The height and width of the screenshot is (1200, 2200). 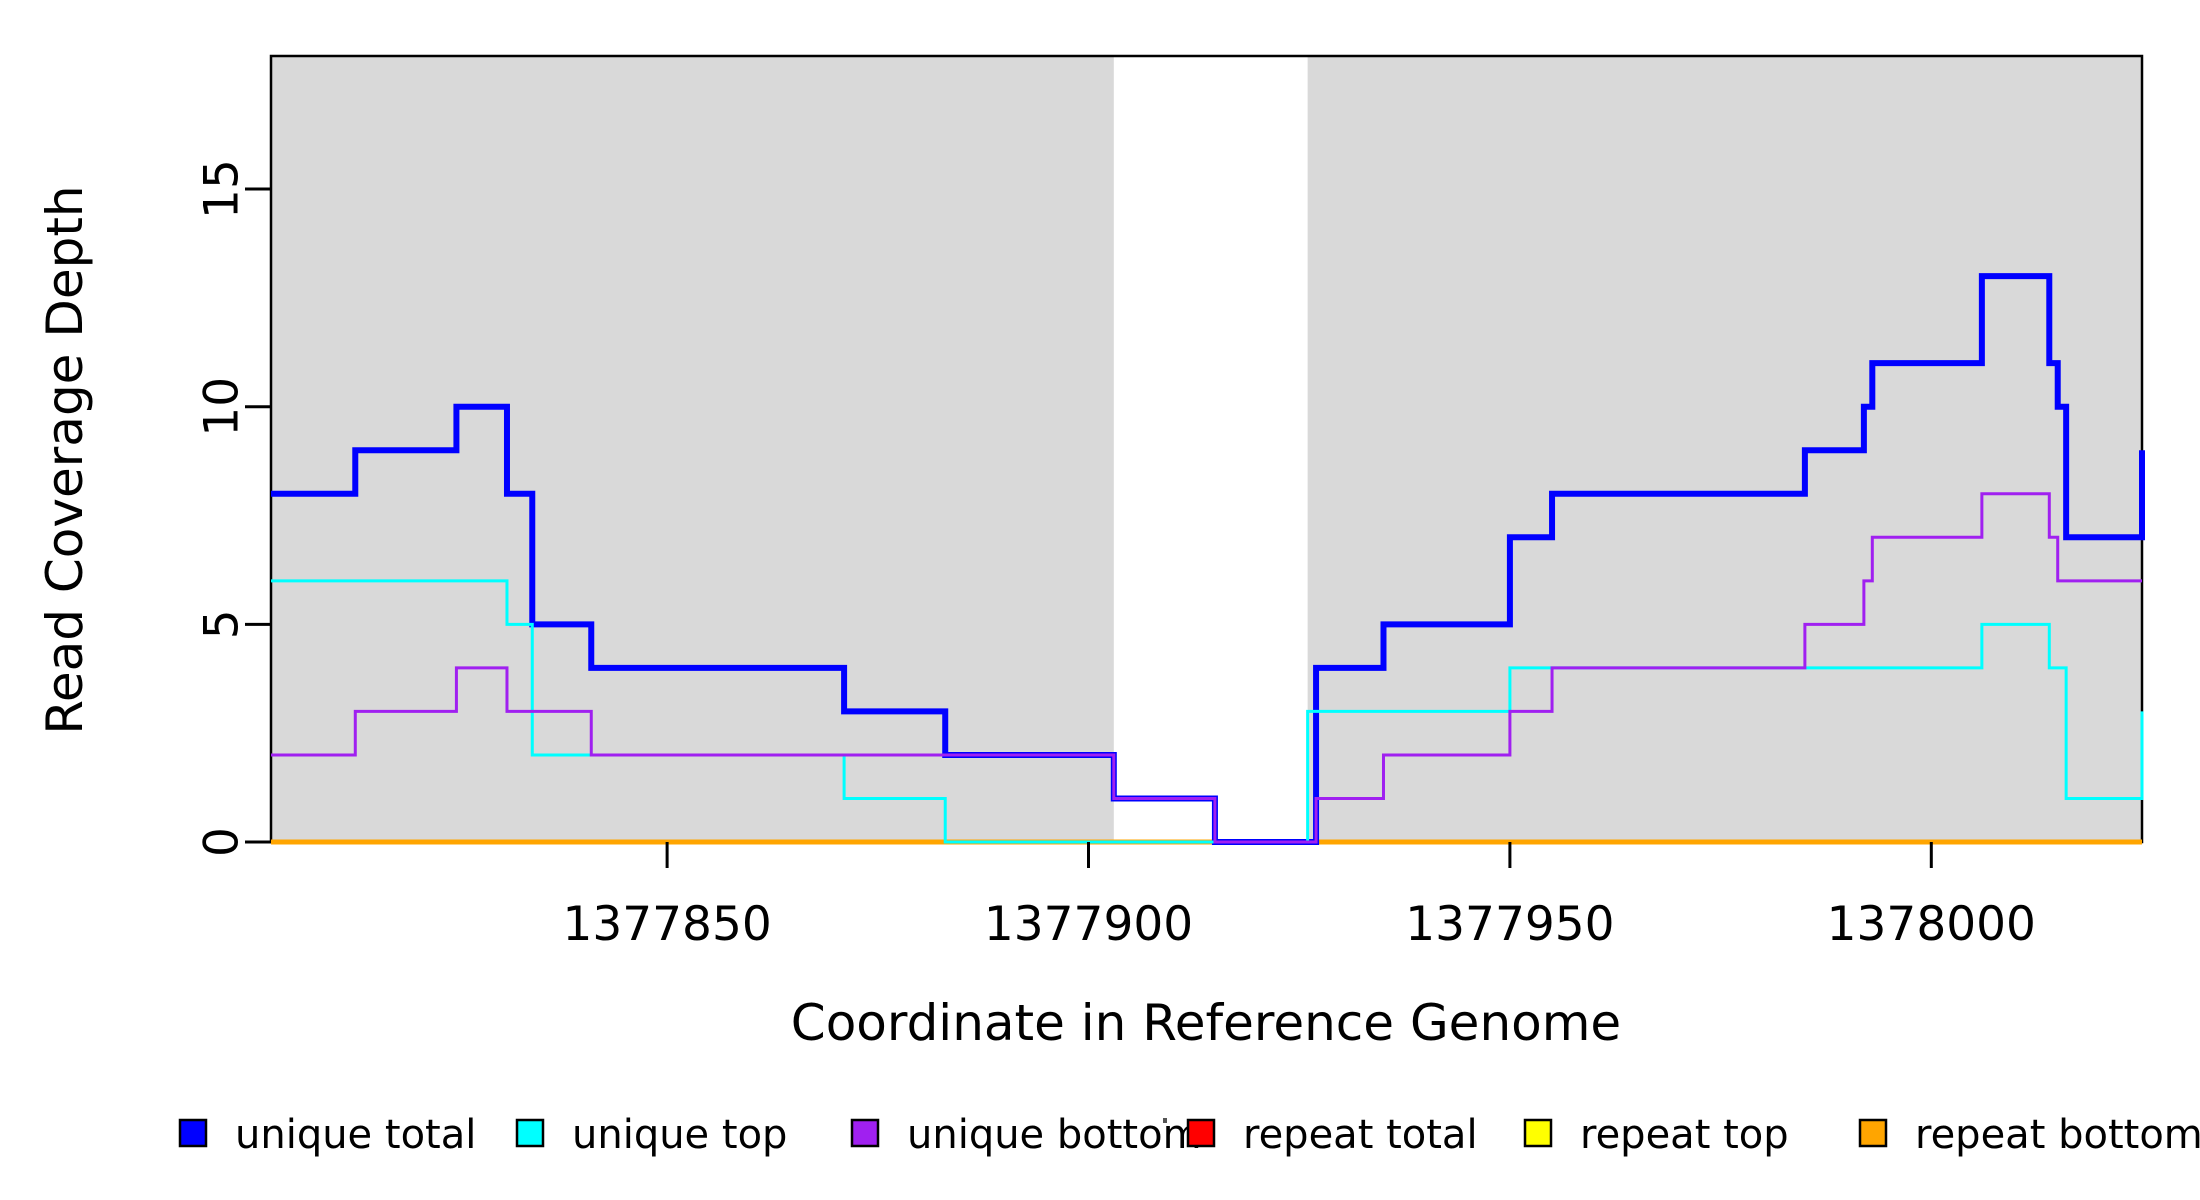 What do you see at coordinates (1360, 1135) in the screenshot?
I see `legend-item-label: repeat total` at bounding box center [1360, 1135].